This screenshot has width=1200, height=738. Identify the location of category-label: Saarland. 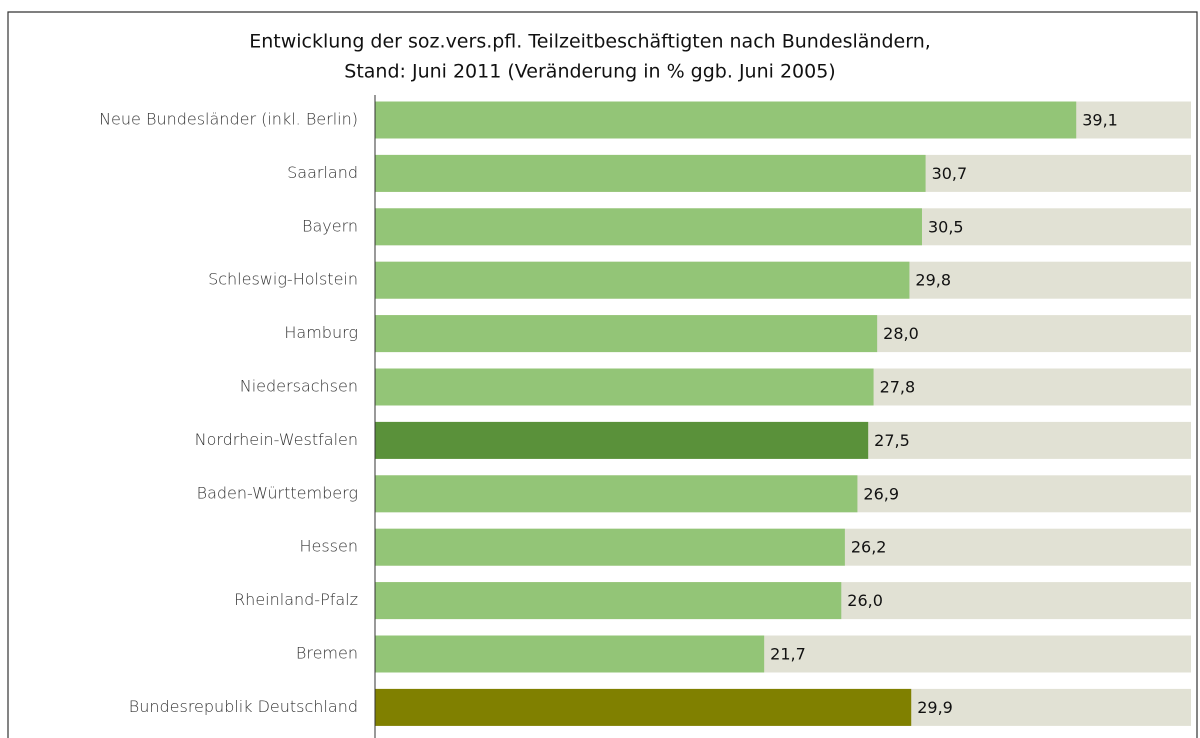
(322, 172).